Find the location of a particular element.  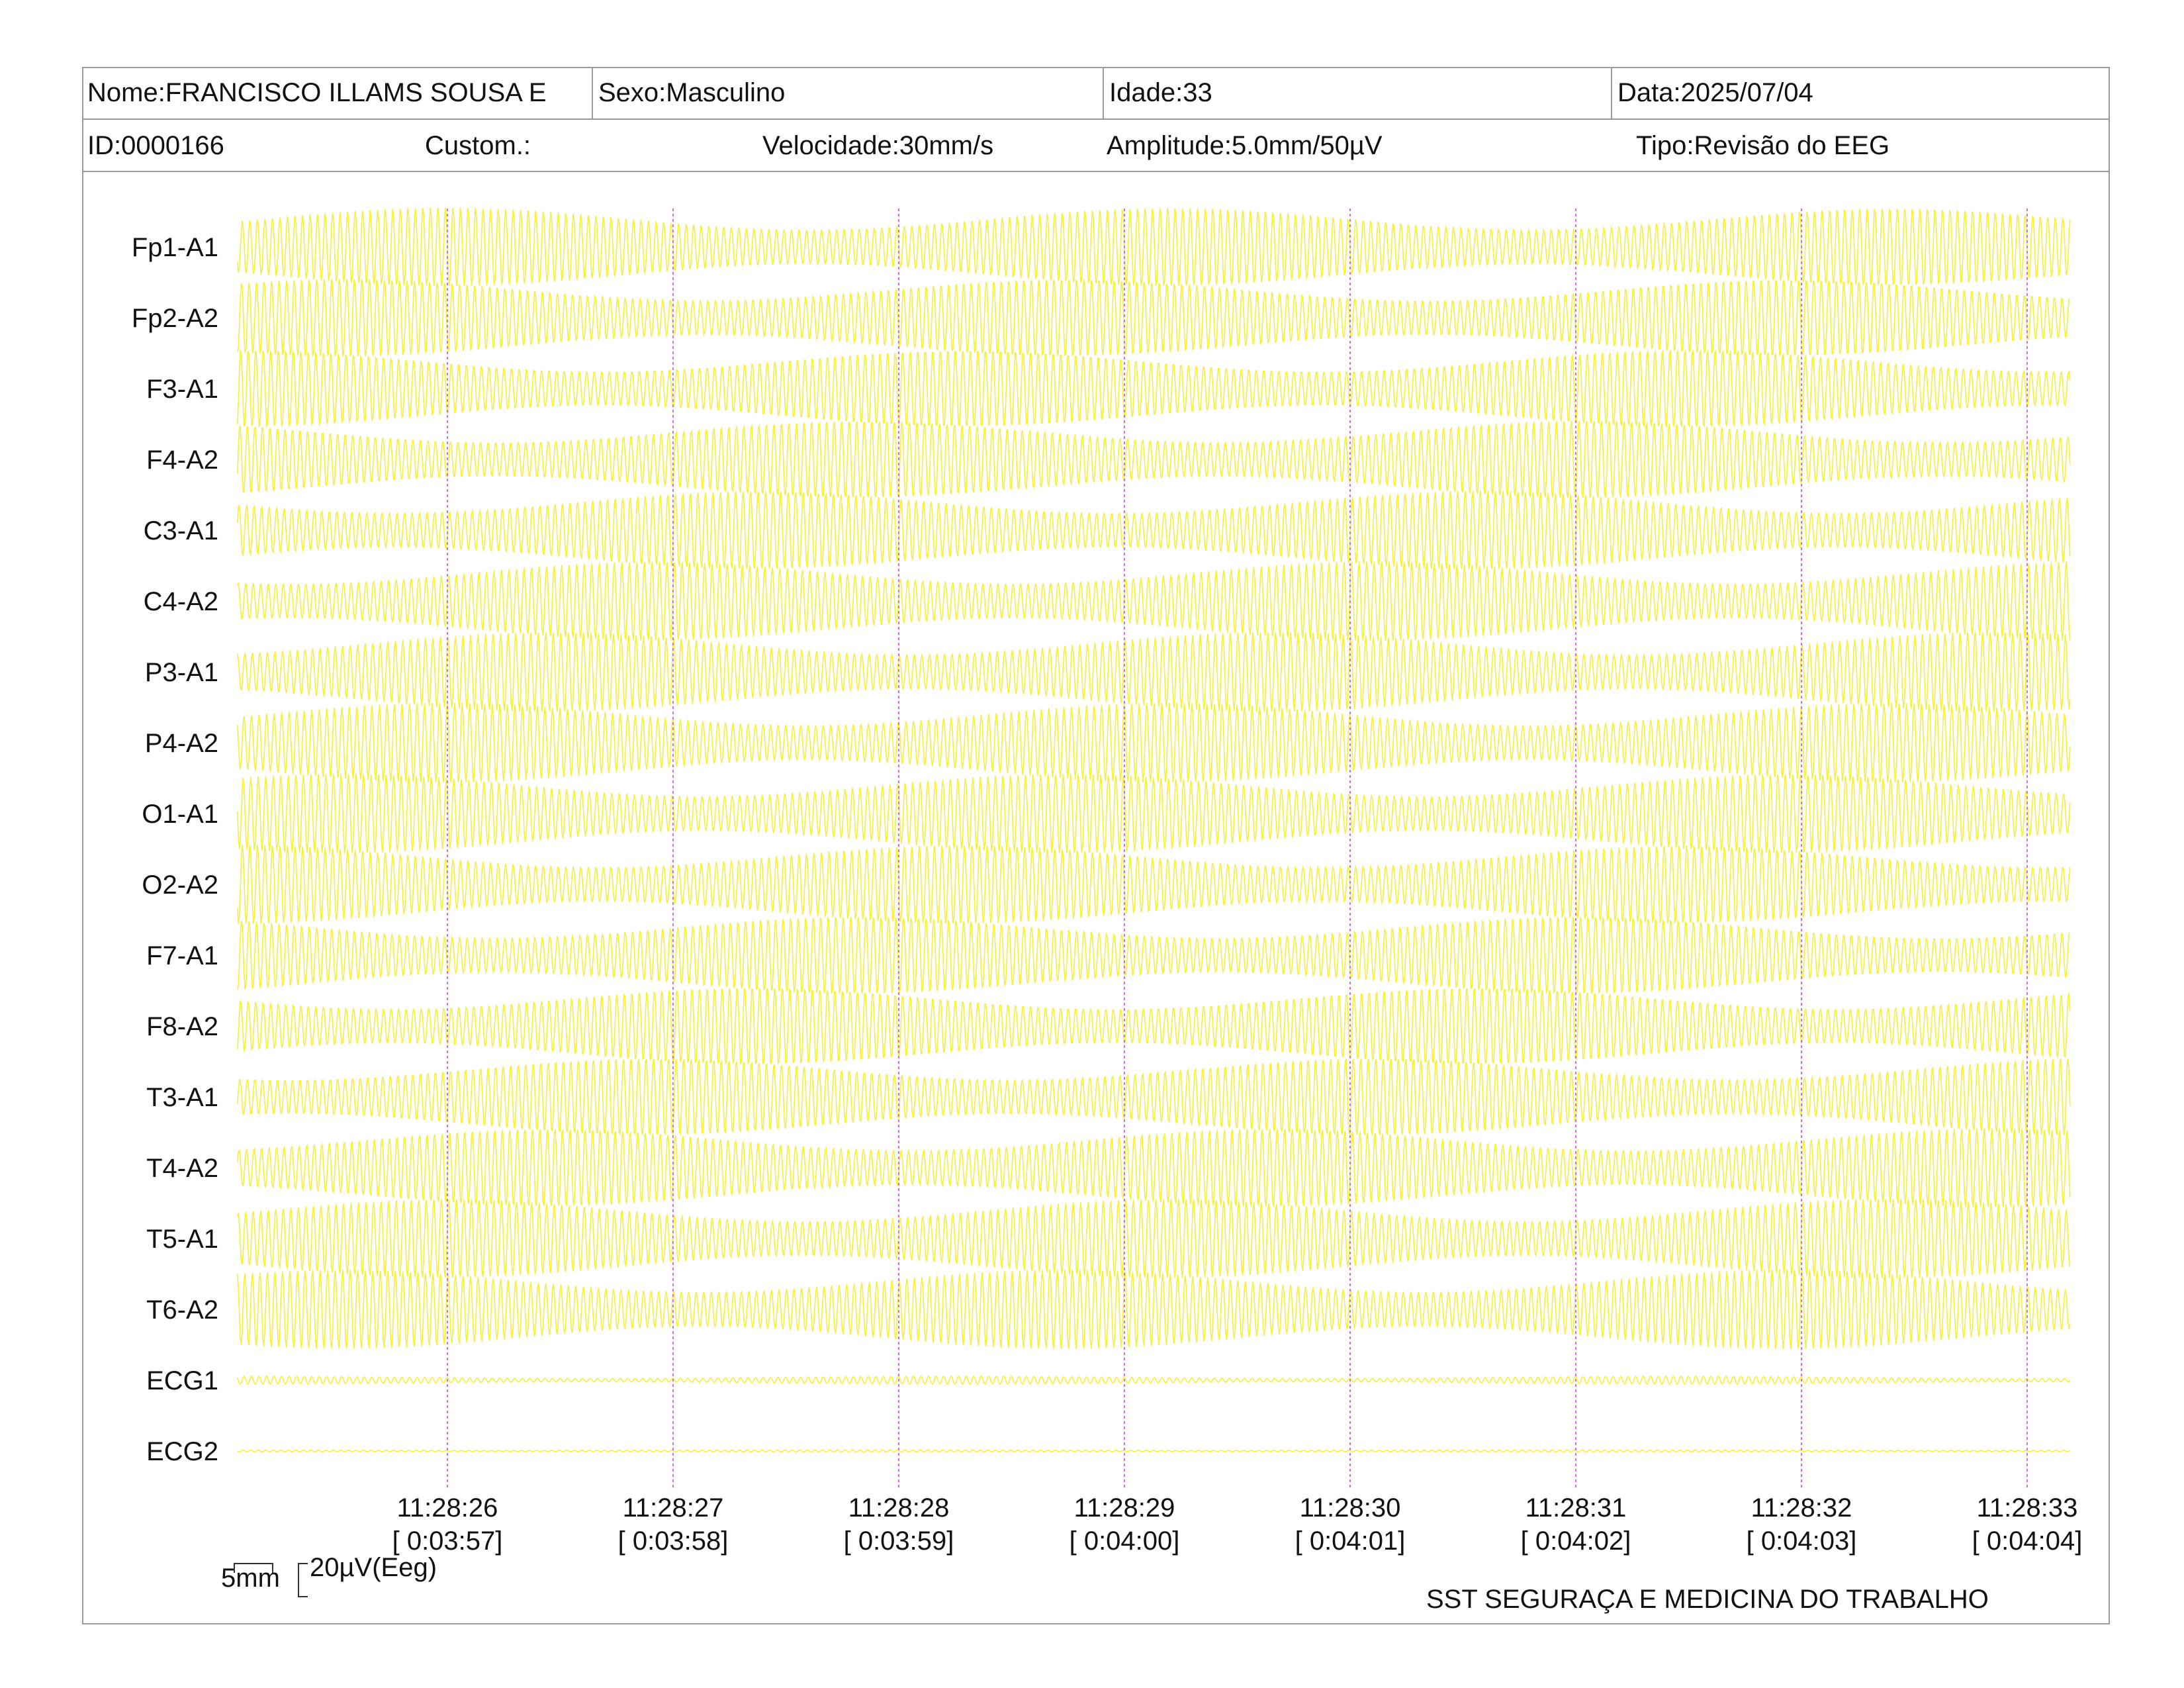

channel-label-f3-a1: F3-A1 is located at coordinates (182, 389).